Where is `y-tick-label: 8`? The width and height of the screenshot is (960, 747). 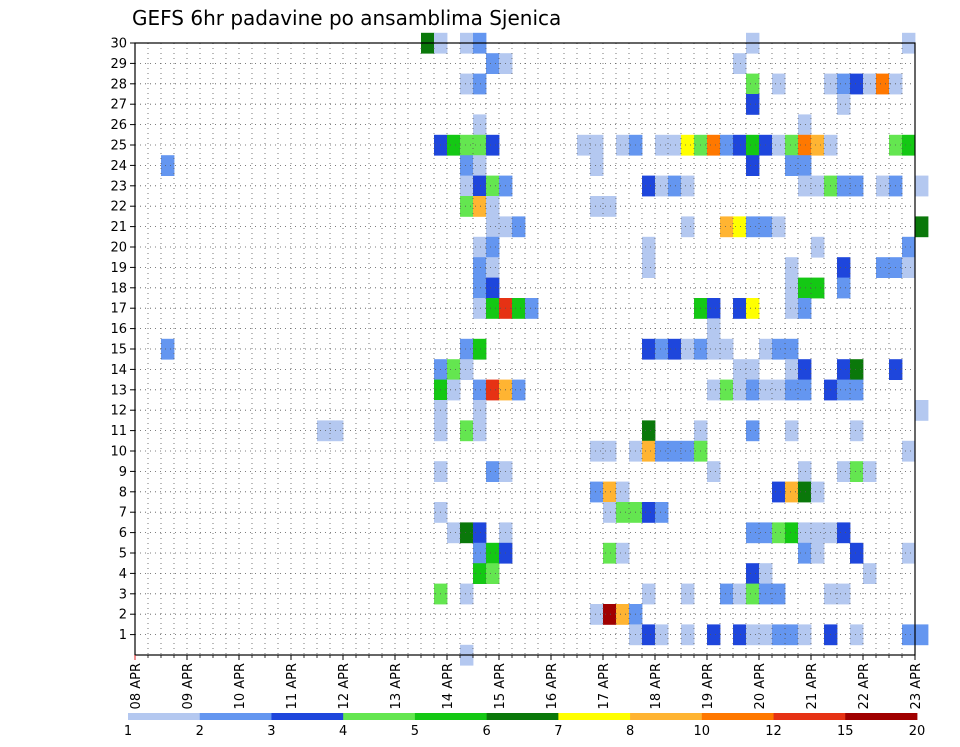 y-tick-label: 8 is located at coordinates (123, 492).